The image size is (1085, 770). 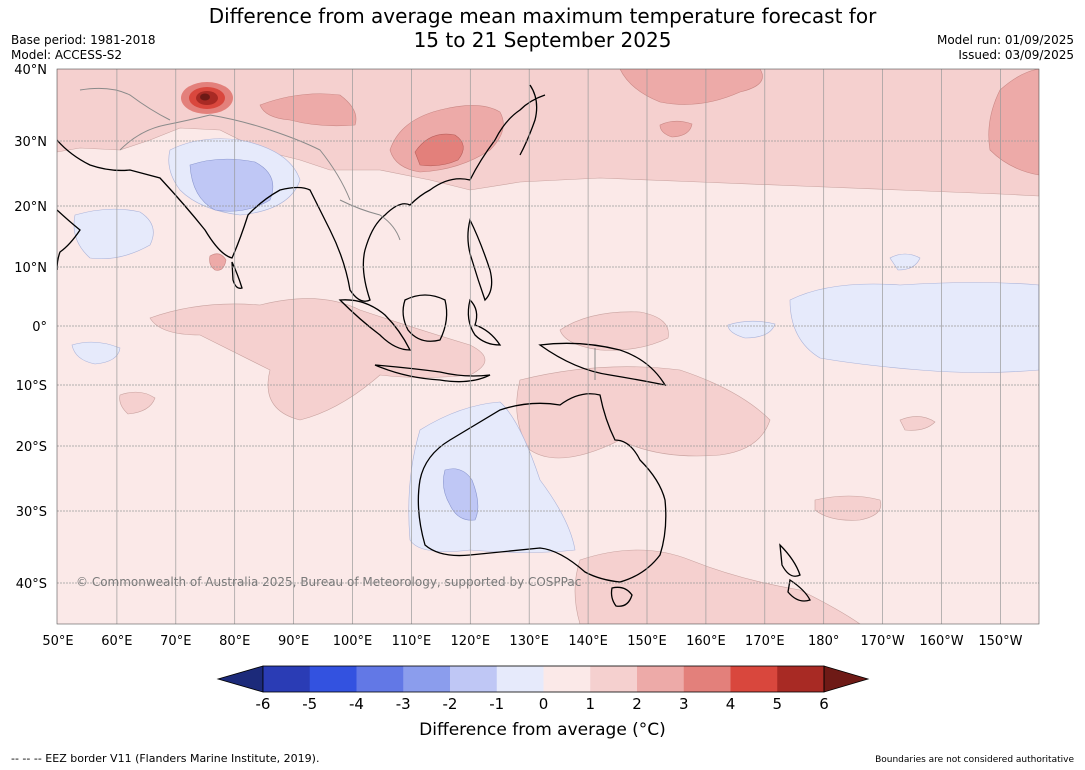 What do you see at coordinates (684, 704) in the screenshot?
I see `colorbar-tick-label: 3` at bounding box center [684, 704].